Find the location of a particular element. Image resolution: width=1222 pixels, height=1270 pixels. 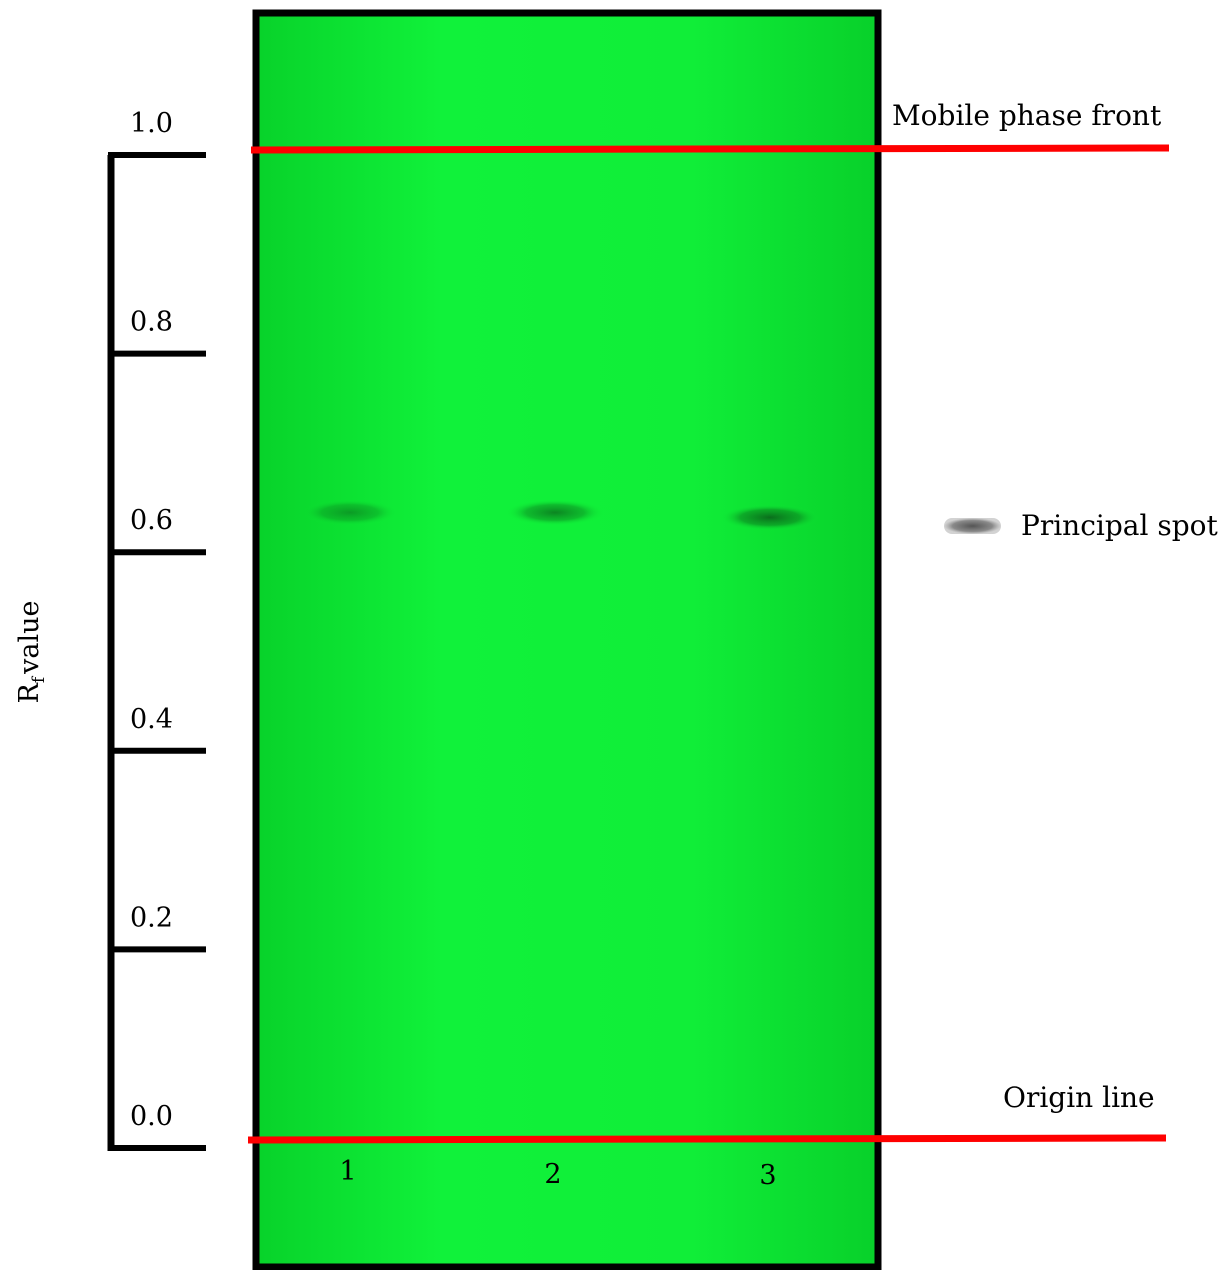

scale-ticks: 1.0 0.8 0.6 0.4 0.2 0.0 is located at coordinates (157, 629).